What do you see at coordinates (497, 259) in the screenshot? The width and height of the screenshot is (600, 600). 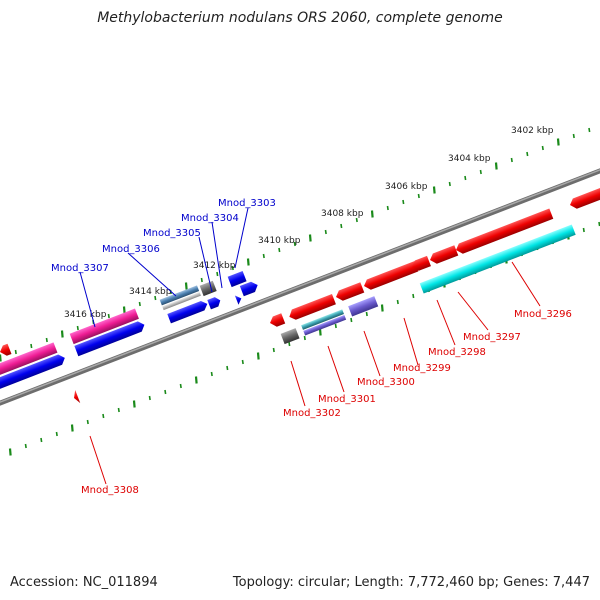 I see `gene-mnod-3297-cyan` at bounding box center [497, 259].